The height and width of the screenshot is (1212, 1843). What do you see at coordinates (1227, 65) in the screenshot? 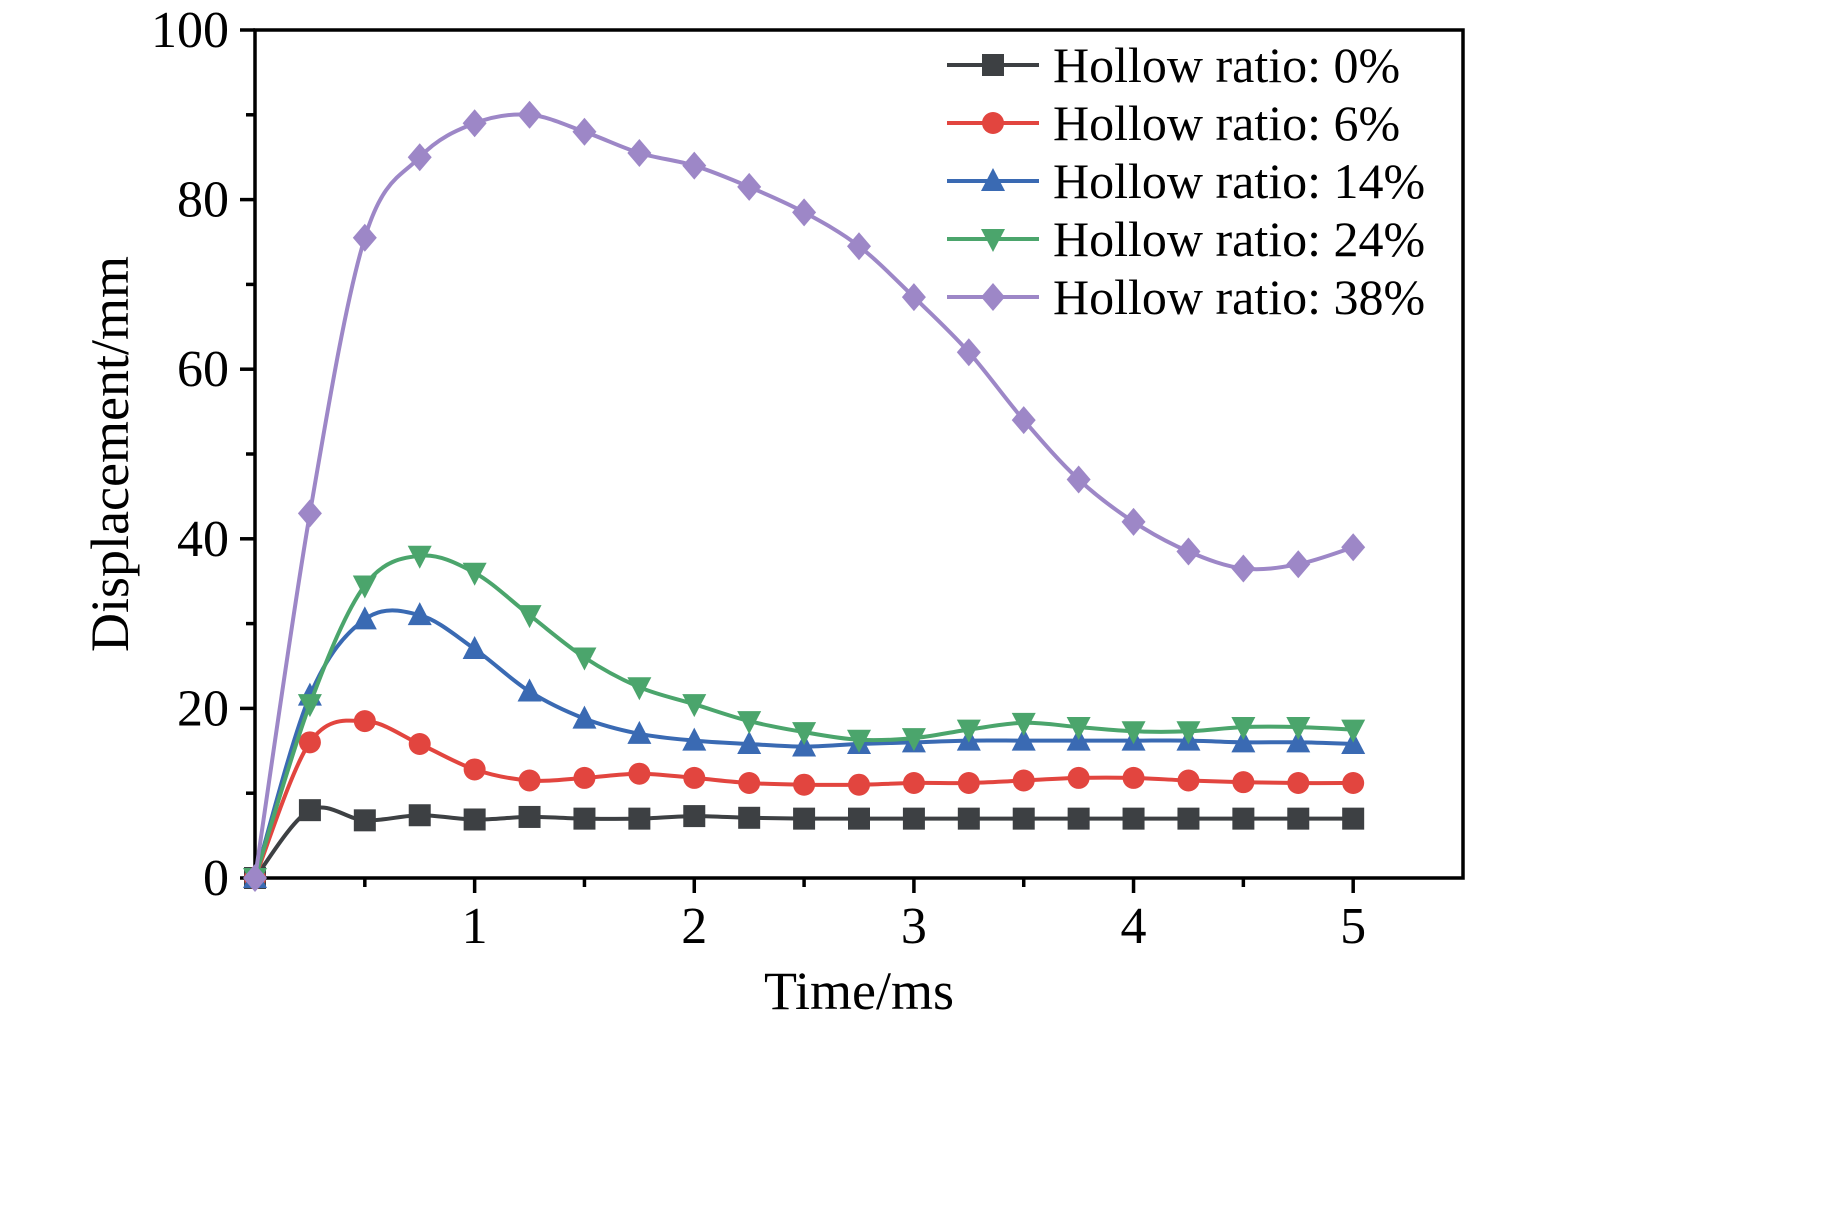
I see `legend-label: Hollow ratio: 0%` at bounding box center [1227, 65].